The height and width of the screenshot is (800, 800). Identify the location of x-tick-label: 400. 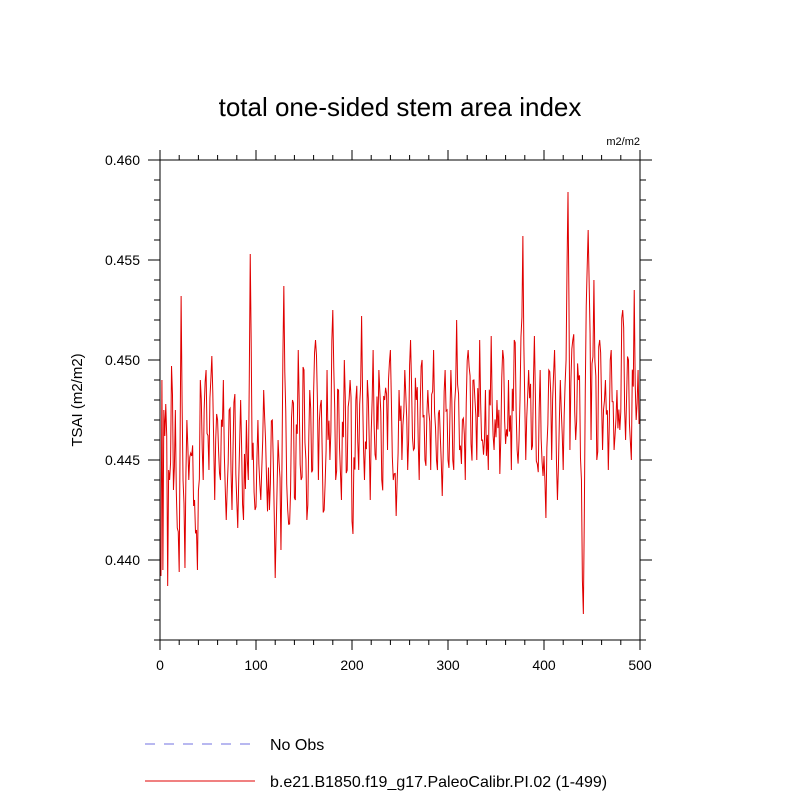
(544, 665).